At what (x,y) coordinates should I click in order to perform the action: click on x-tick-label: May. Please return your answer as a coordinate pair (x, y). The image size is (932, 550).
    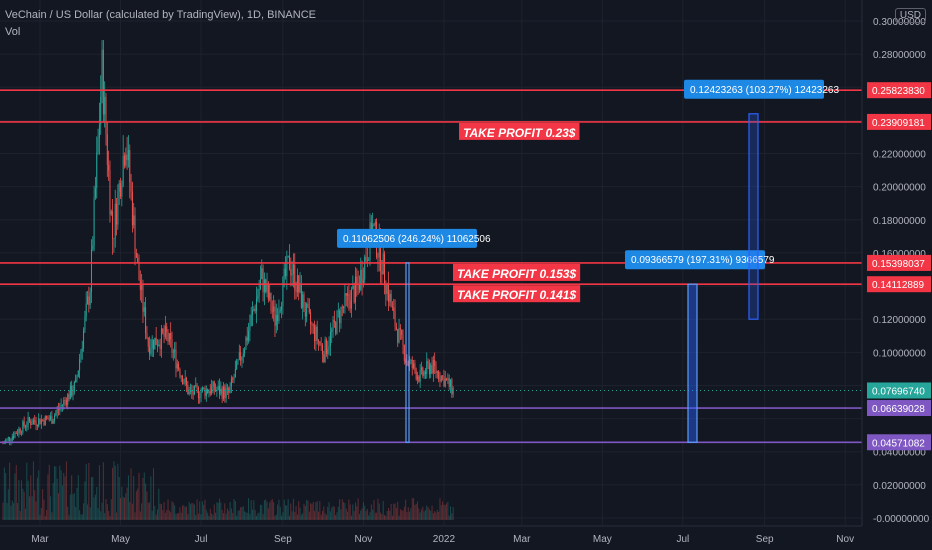
    Looking at the image, I should click on (120, 539).